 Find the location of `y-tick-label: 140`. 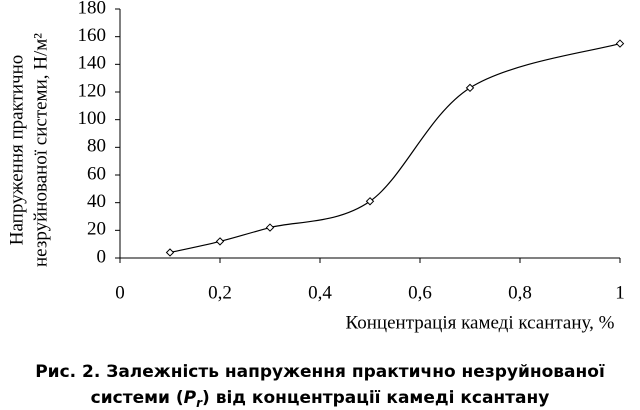

y-tick-label: 140 is located at coordinates (92, 63).